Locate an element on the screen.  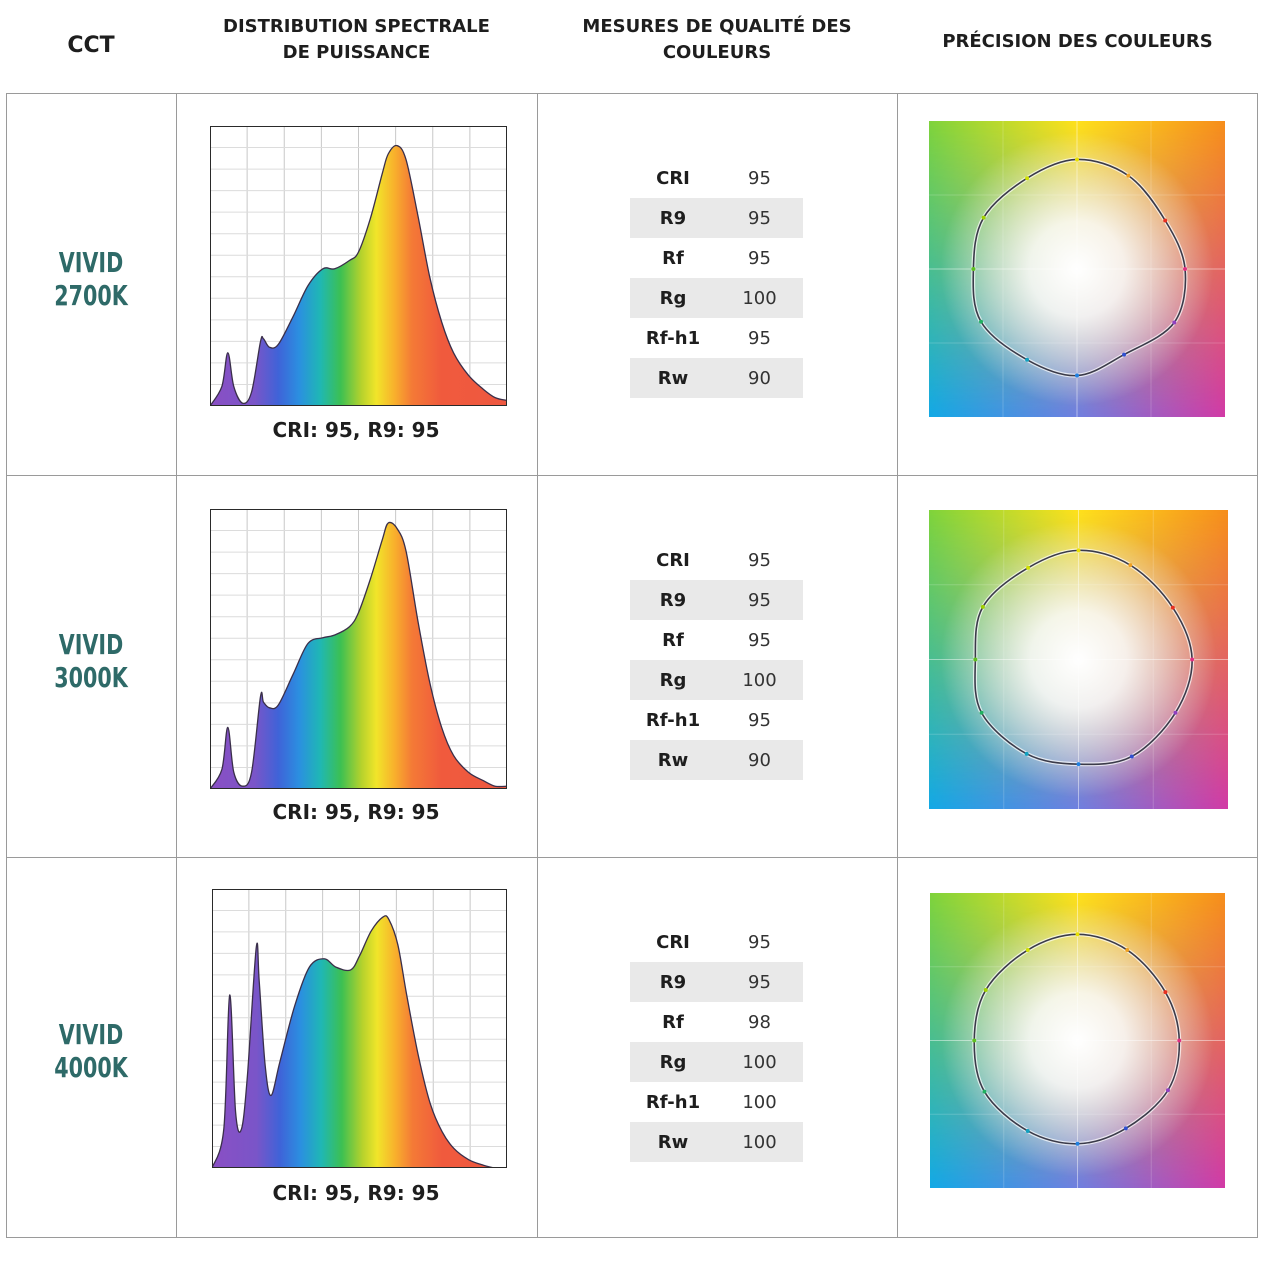
metric-row: Rf 95 is located at coordinates (716, 640).